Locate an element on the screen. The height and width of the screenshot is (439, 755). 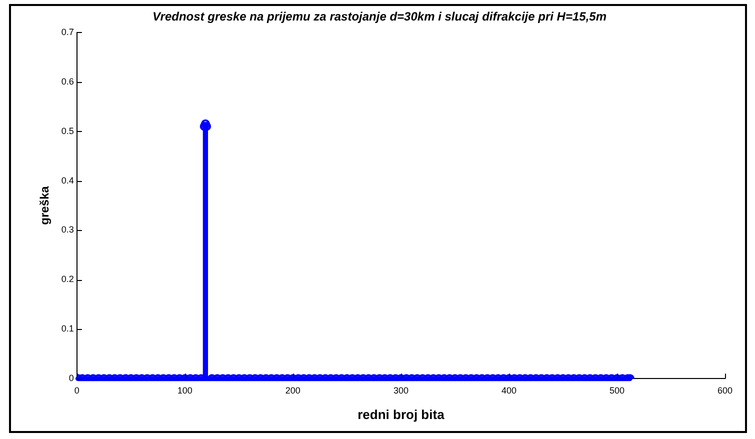
y-tick-label: 0.5 is located at coordinates (67, 131).